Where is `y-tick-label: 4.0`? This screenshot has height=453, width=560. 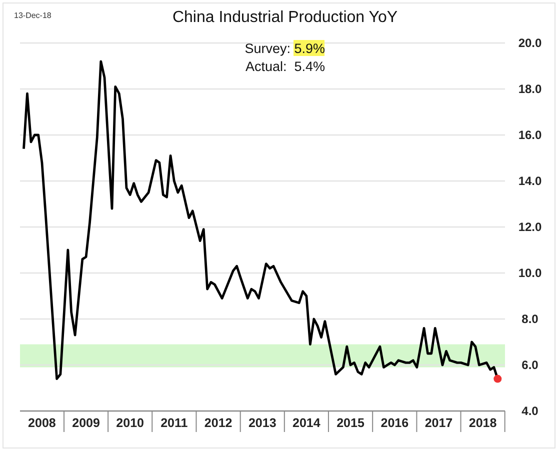 y-tick-label: 4.0 is located at coordinates (530, 411).